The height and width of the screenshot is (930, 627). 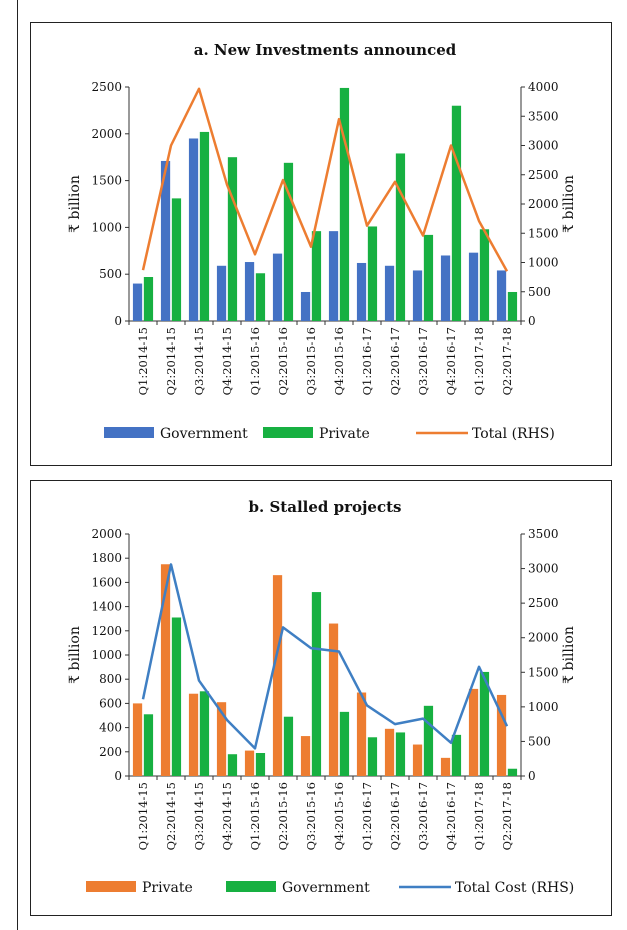 What do you see at coordinates (110, 274) in the screenshot?
I see `left-tick-label: 500` at bounding box center [110, 274].